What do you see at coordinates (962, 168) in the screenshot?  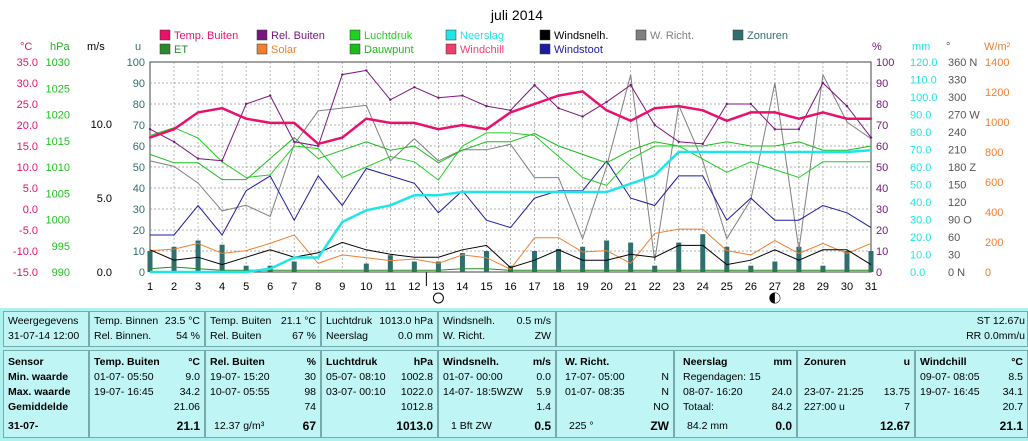 I see `tick-deg: 180 Z` at bounding box center [962, 168].